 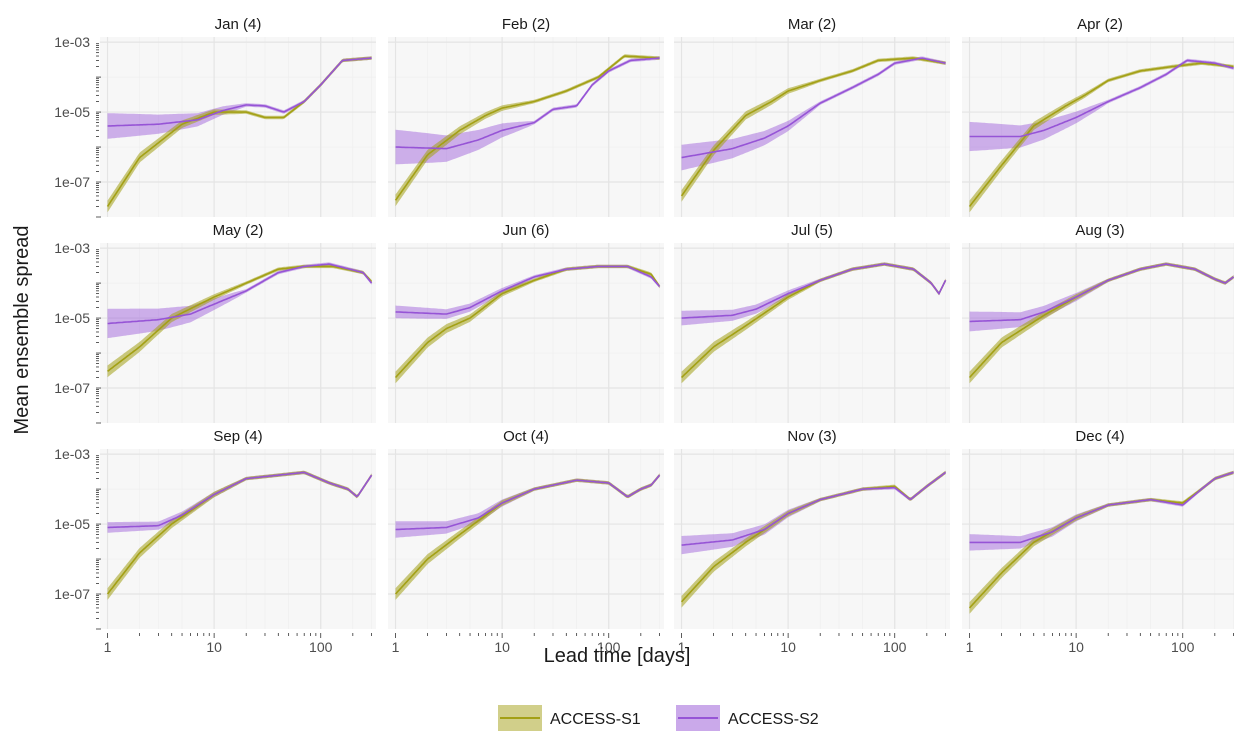 I want to click on panel-jan: Jan (4) 1e-07 1e-05 1e-03, so click(x=215, y=117).